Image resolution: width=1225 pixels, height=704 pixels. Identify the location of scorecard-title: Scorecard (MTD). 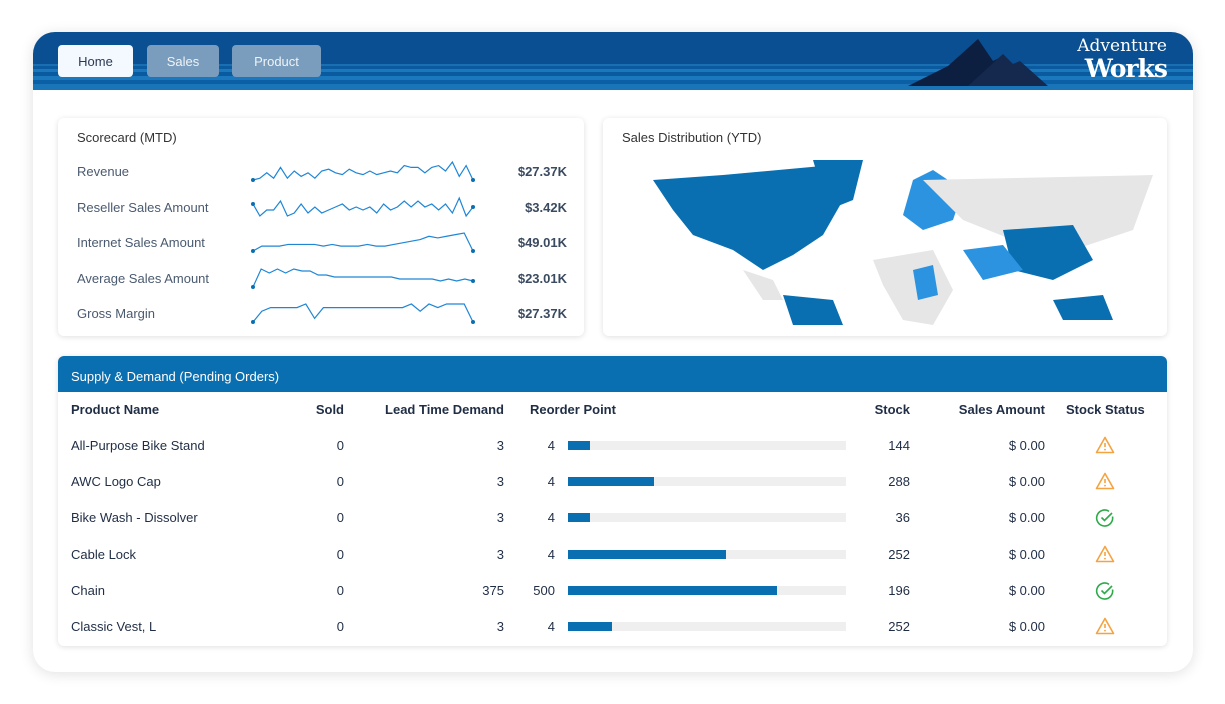
(127, 137).